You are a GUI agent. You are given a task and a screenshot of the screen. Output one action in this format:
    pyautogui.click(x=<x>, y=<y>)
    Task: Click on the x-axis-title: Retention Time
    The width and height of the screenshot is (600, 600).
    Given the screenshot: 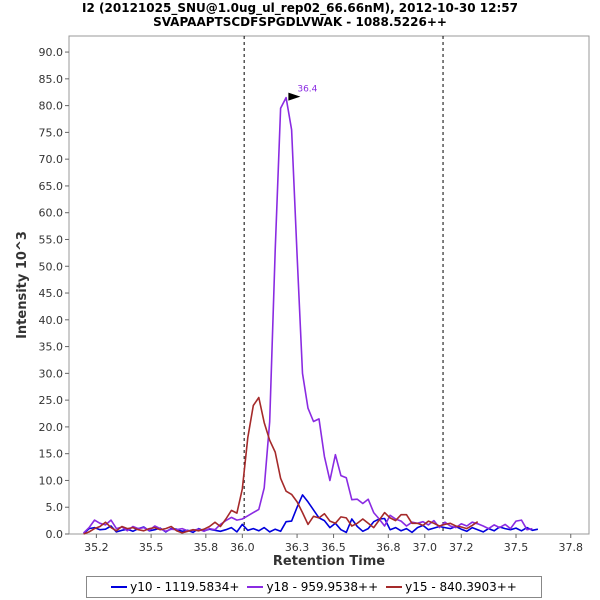 What is the action you would take?
    pyautogui.click(x=329, y=561)
    